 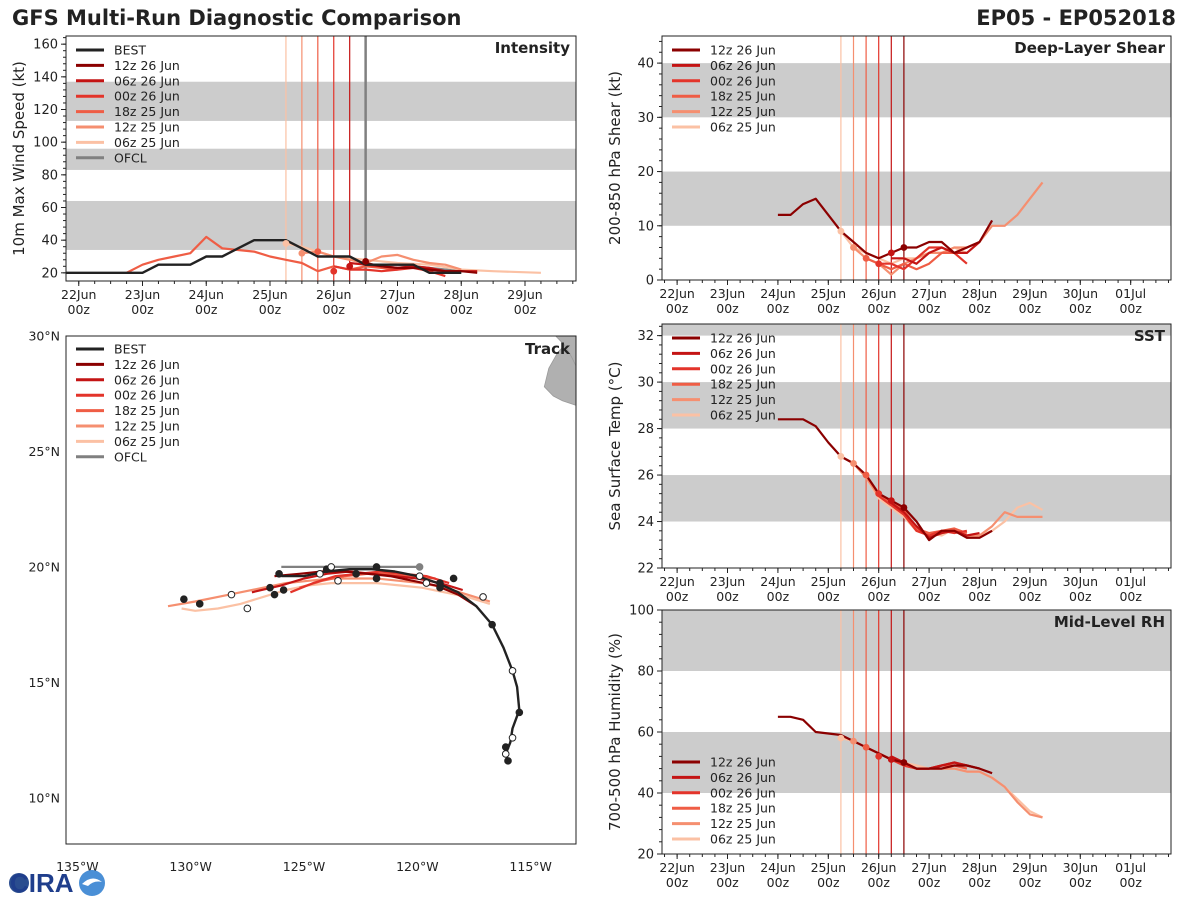 What do you see at coordinates (19, 158) in the screenshot?
I see `y-axis-label: 10m Max Wind Speed (kt)` at bounding box center [19, 158].